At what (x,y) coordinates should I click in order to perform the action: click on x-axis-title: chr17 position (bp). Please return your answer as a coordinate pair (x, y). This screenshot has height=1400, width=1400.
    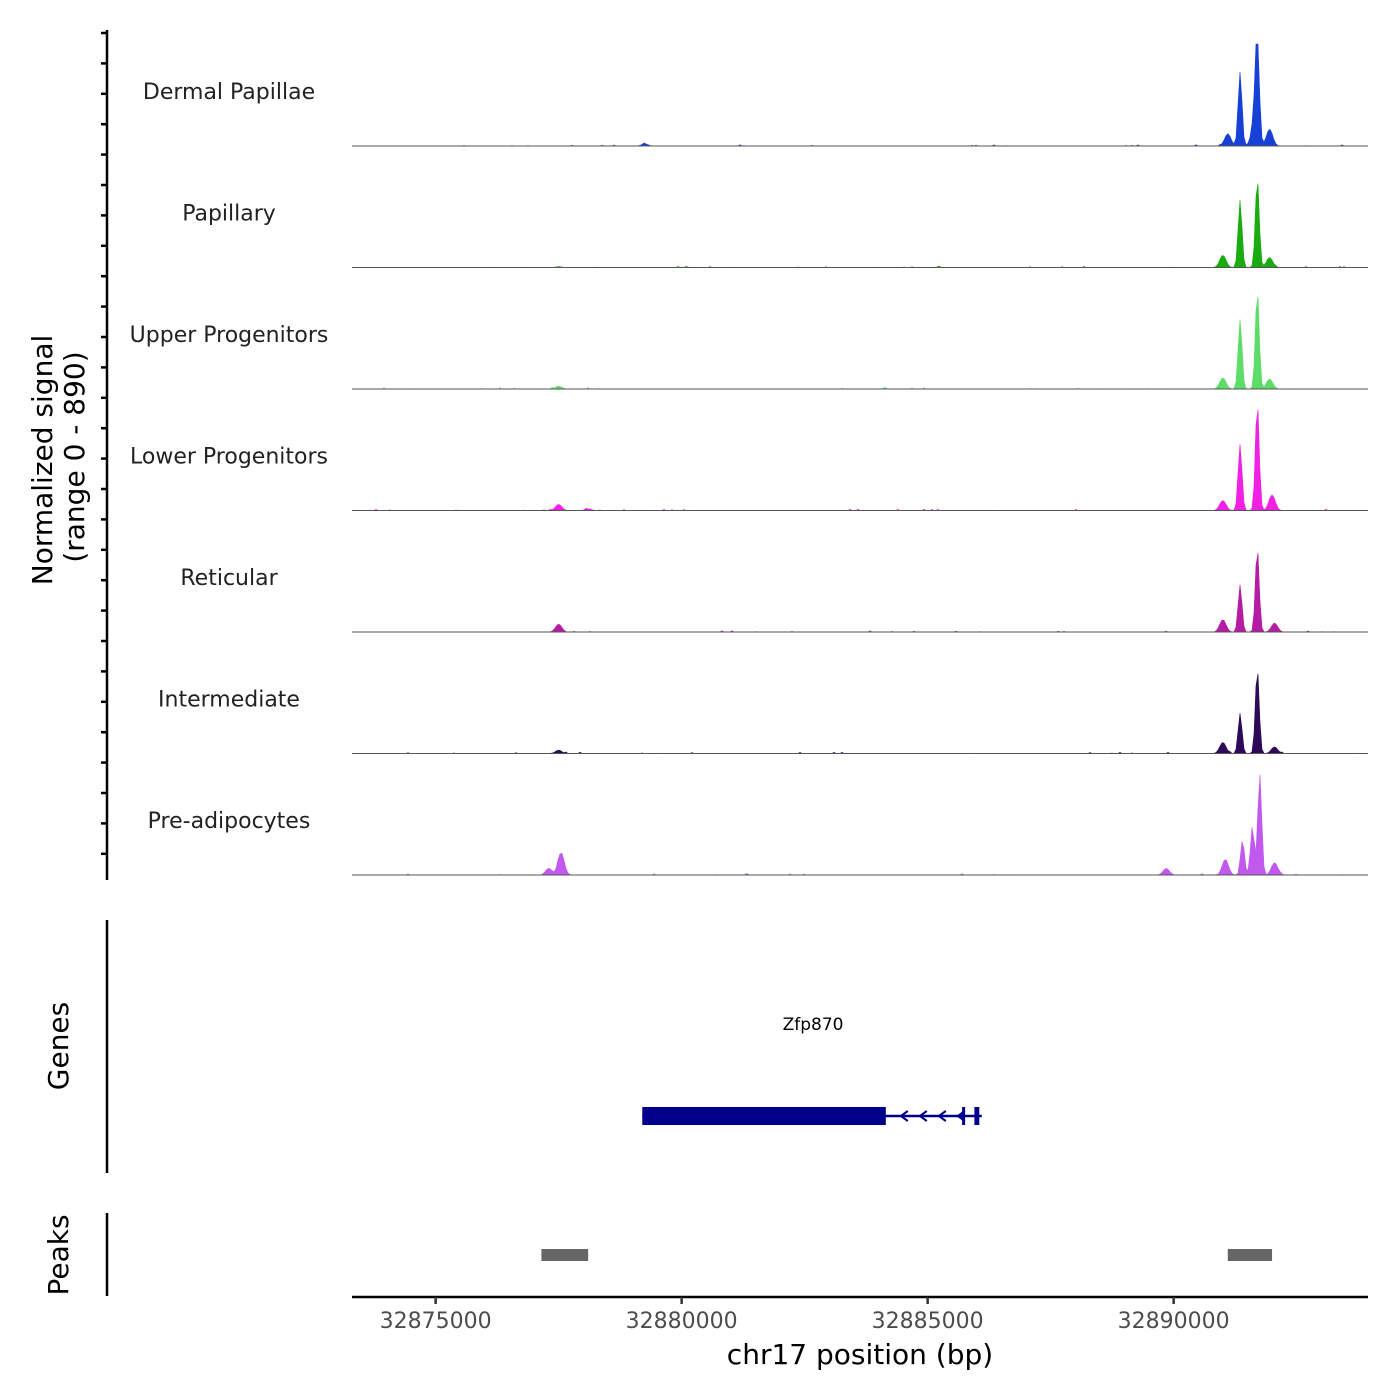
    Looking at the image, I should click on (860, 1354).